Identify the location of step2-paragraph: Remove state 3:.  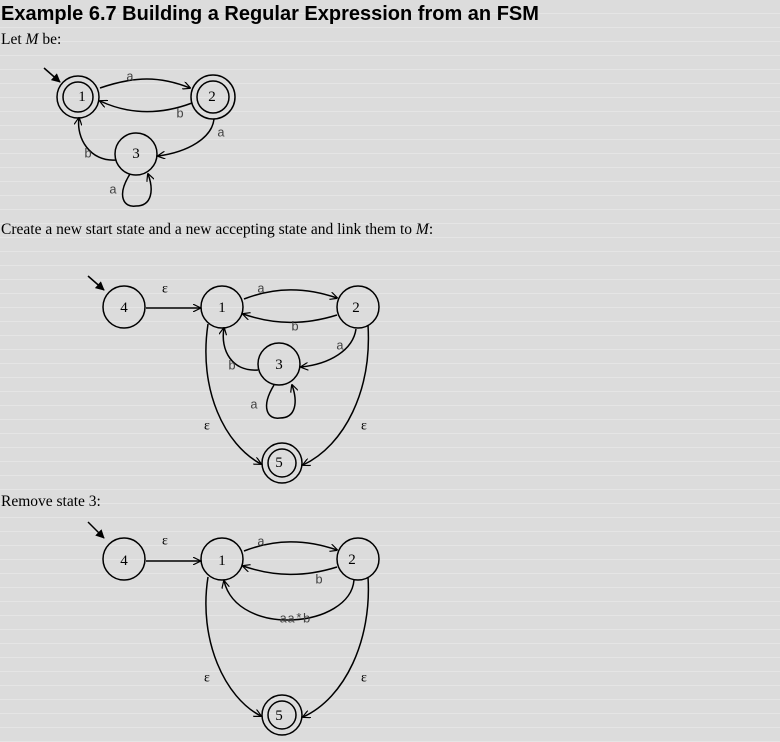
(51, 501).